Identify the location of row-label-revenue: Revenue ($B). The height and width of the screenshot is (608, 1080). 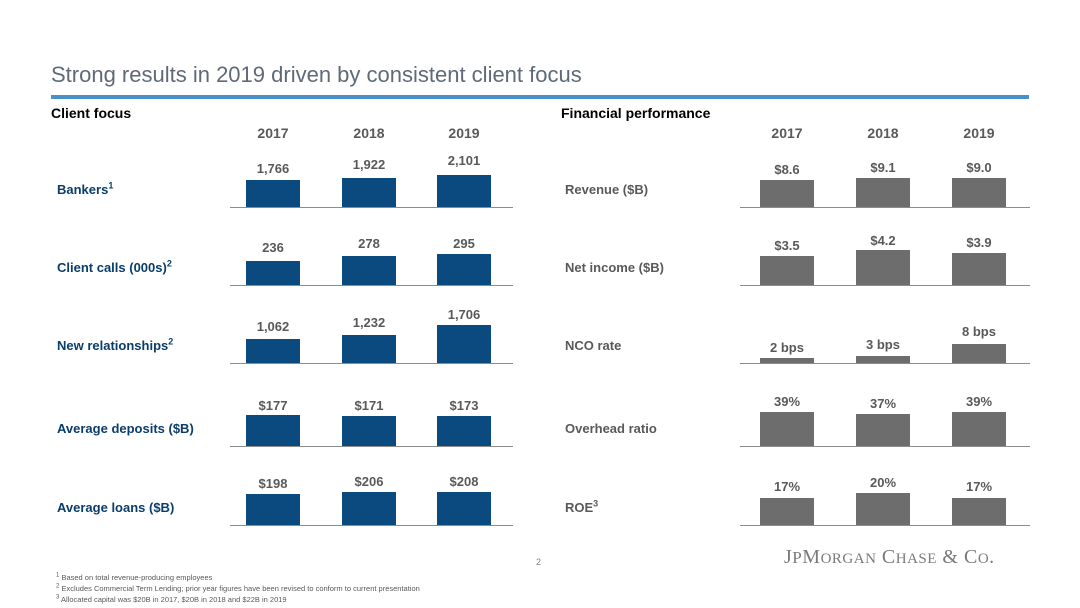
(607, 189).